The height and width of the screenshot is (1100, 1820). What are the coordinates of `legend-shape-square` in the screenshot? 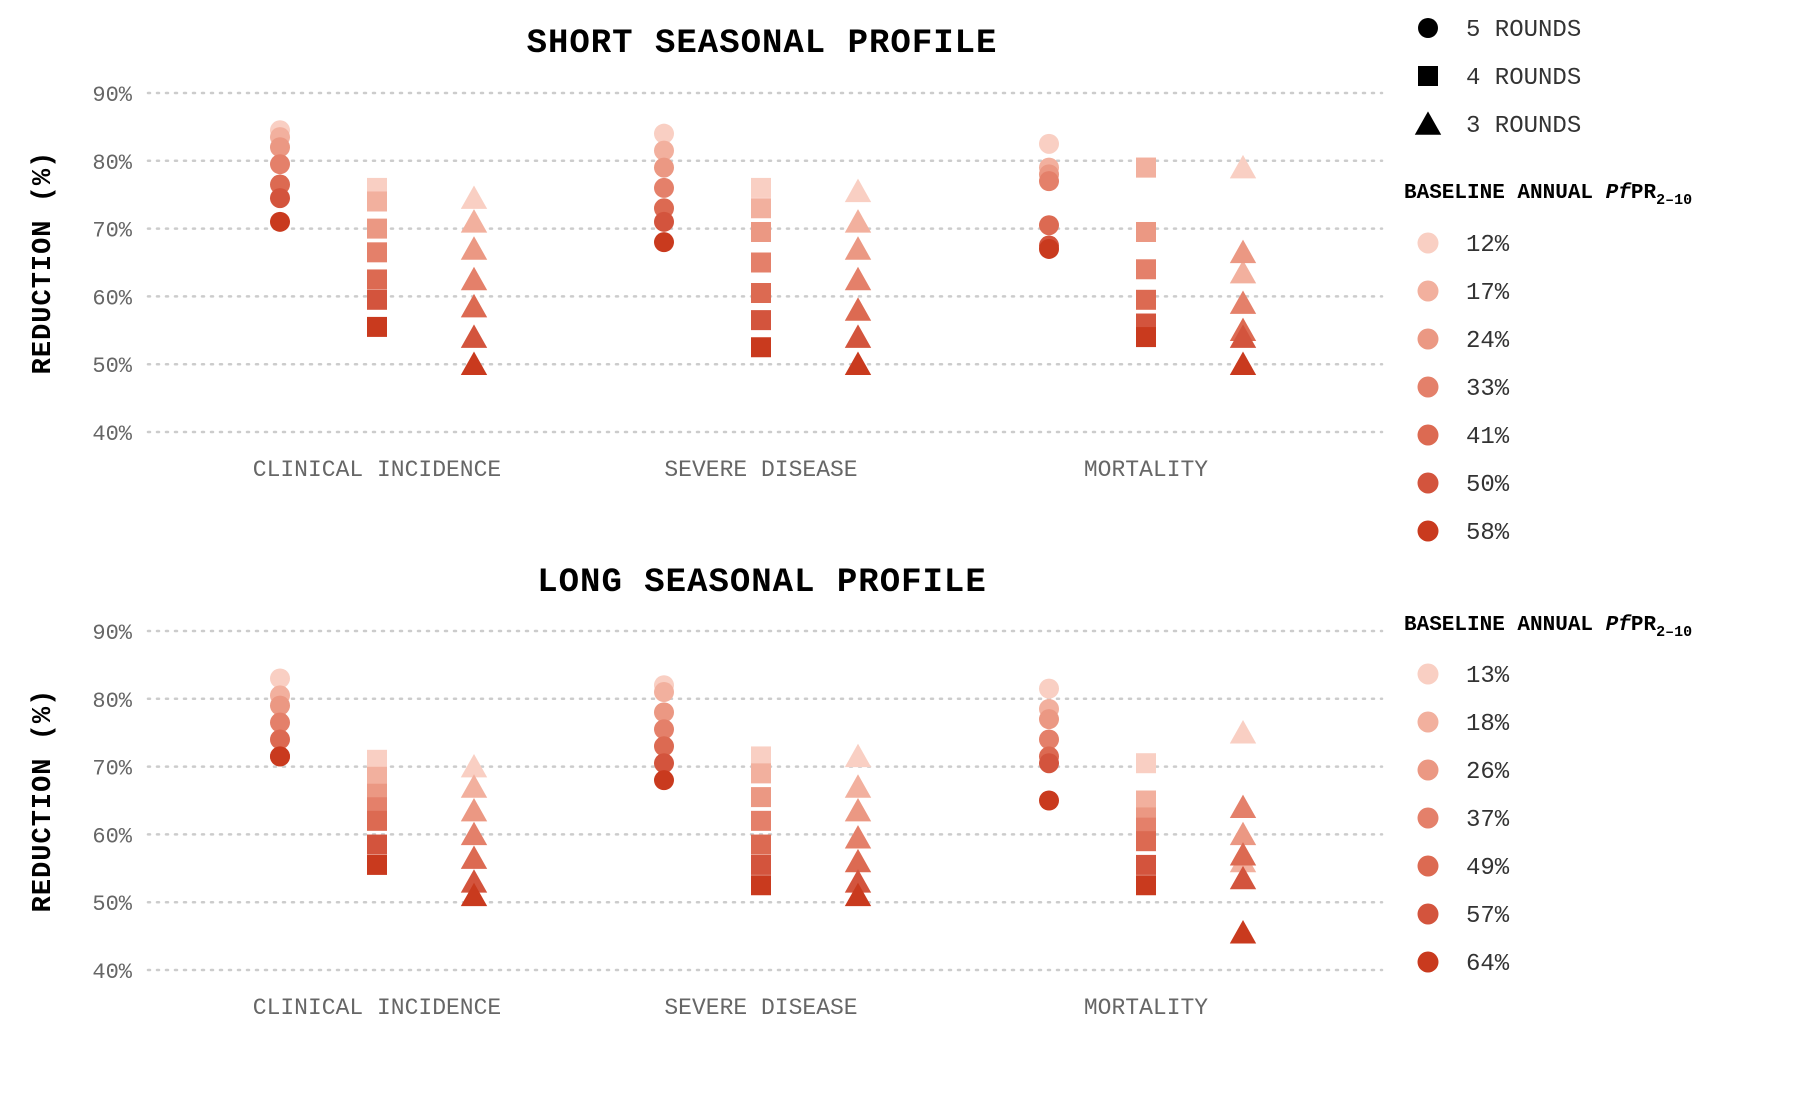 It's located at (1428, 76).